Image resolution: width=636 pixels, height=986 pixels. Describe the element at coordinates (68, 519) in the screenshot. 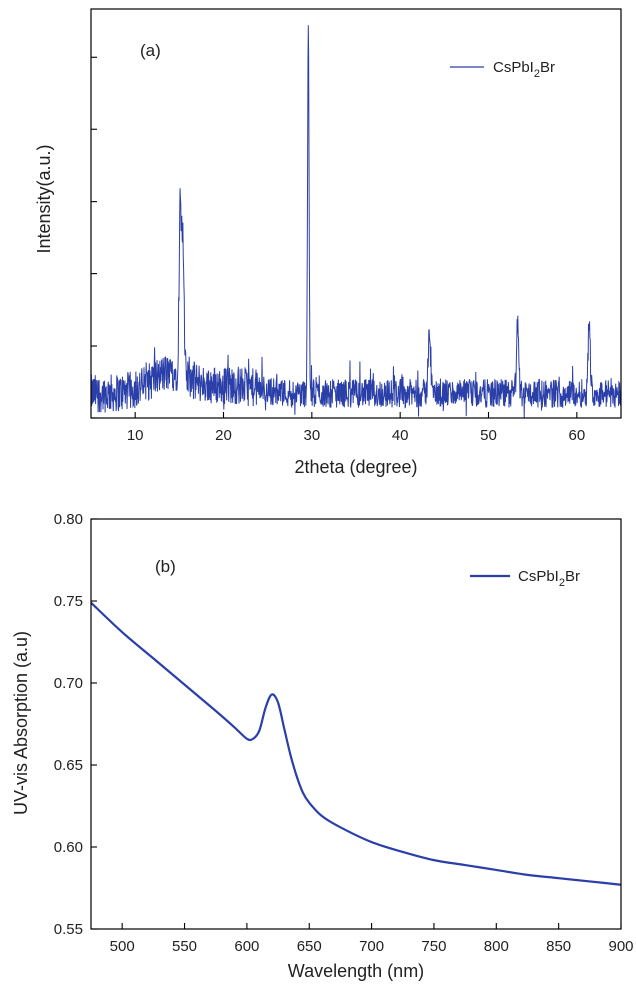

I see `panel-b-y-tick-label: 0.80` at that location.